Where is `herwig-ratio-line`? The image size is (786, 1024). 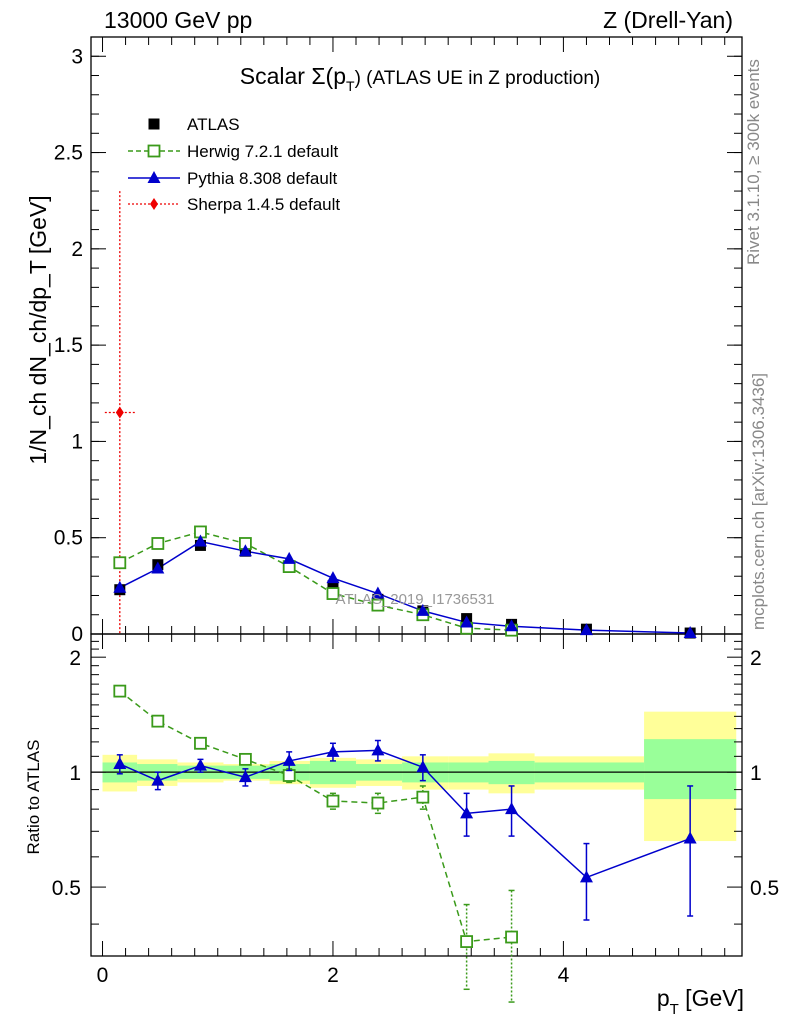 herwig-ratio-line is located at coordinates (315, 816).